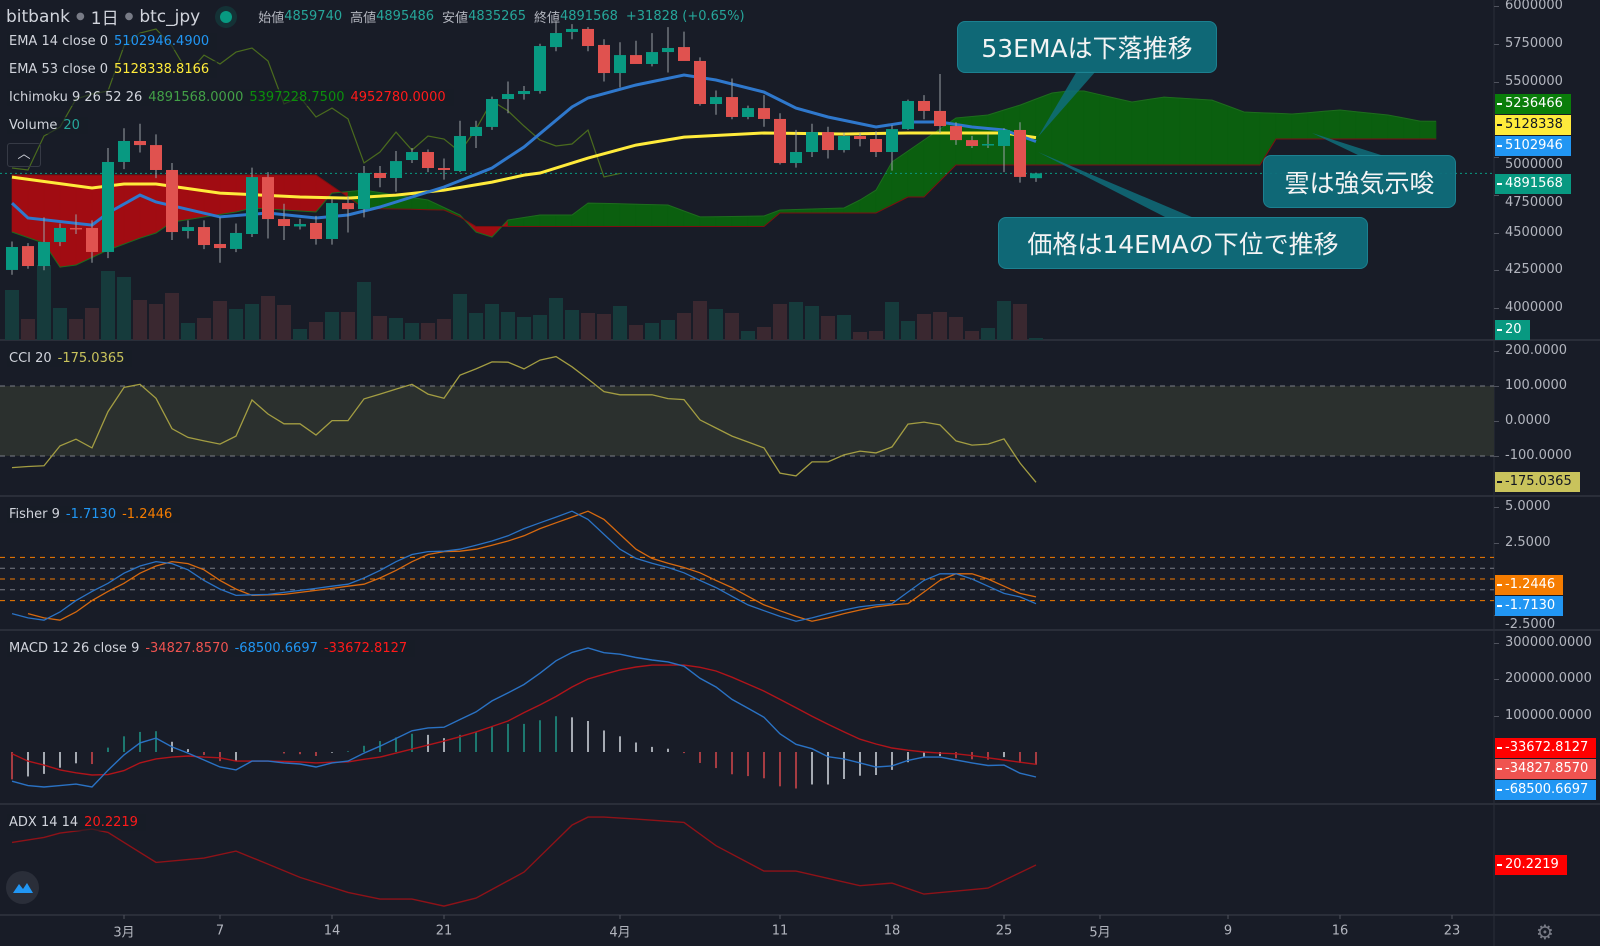  I want to click on close-value: 4891568, so click(588, 16).